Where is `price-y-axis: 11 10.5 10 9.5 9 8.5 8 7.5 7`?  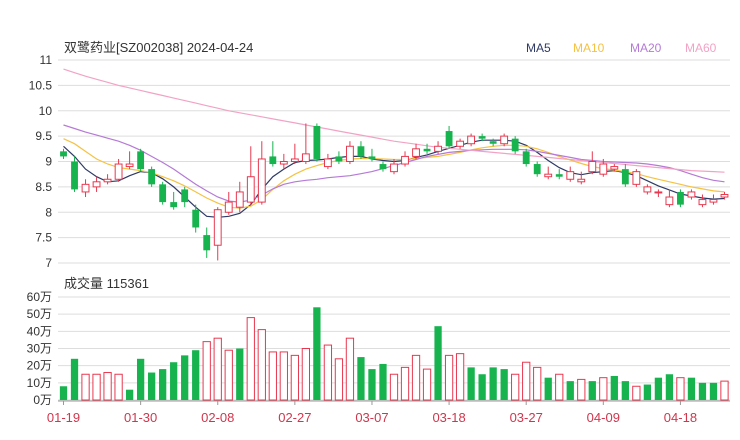
price-y-axis: 11 10.5 10 9.5 9 8.5 8 7.5 7 is located at coordinates (41, 161).